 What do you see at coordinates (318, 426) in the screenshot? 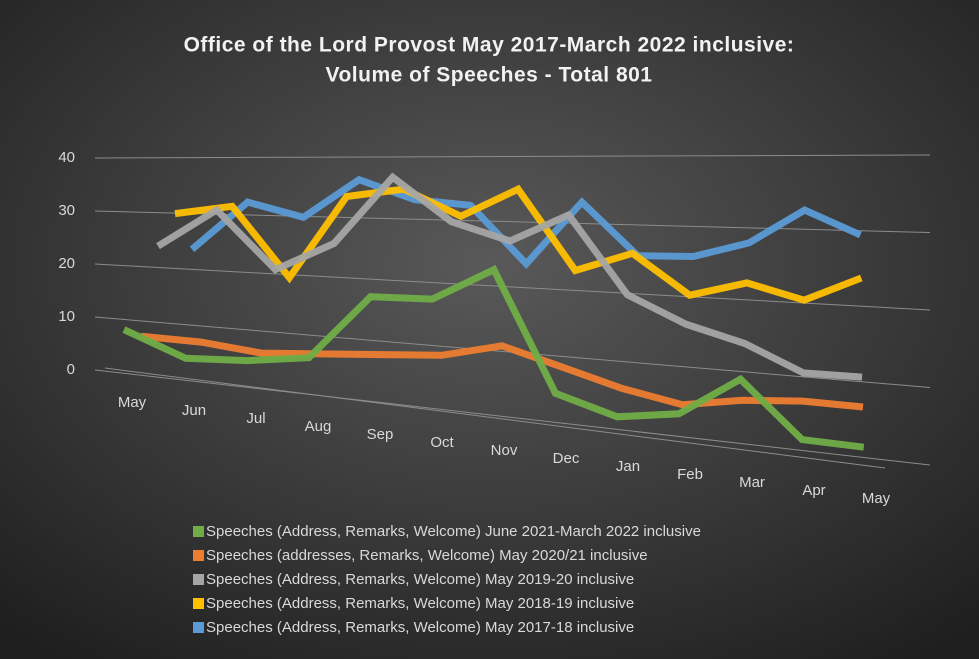
I see `x-tick-label: Aug` at bounding box center [318, 426].